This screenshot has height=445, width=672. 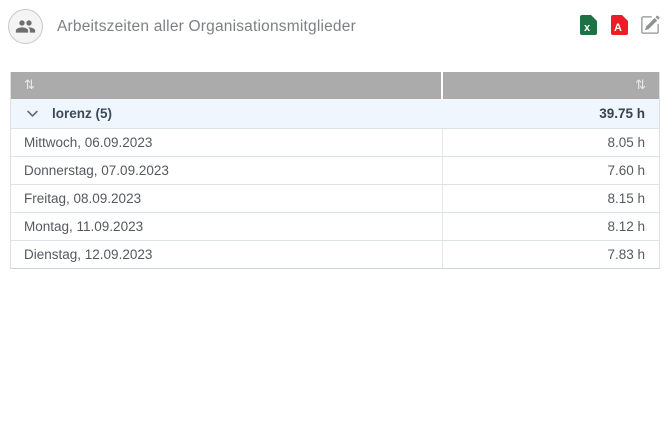 I want to click on table-row: Montag, 11.09.2023 8.12 h, so click(x=335, y=226).